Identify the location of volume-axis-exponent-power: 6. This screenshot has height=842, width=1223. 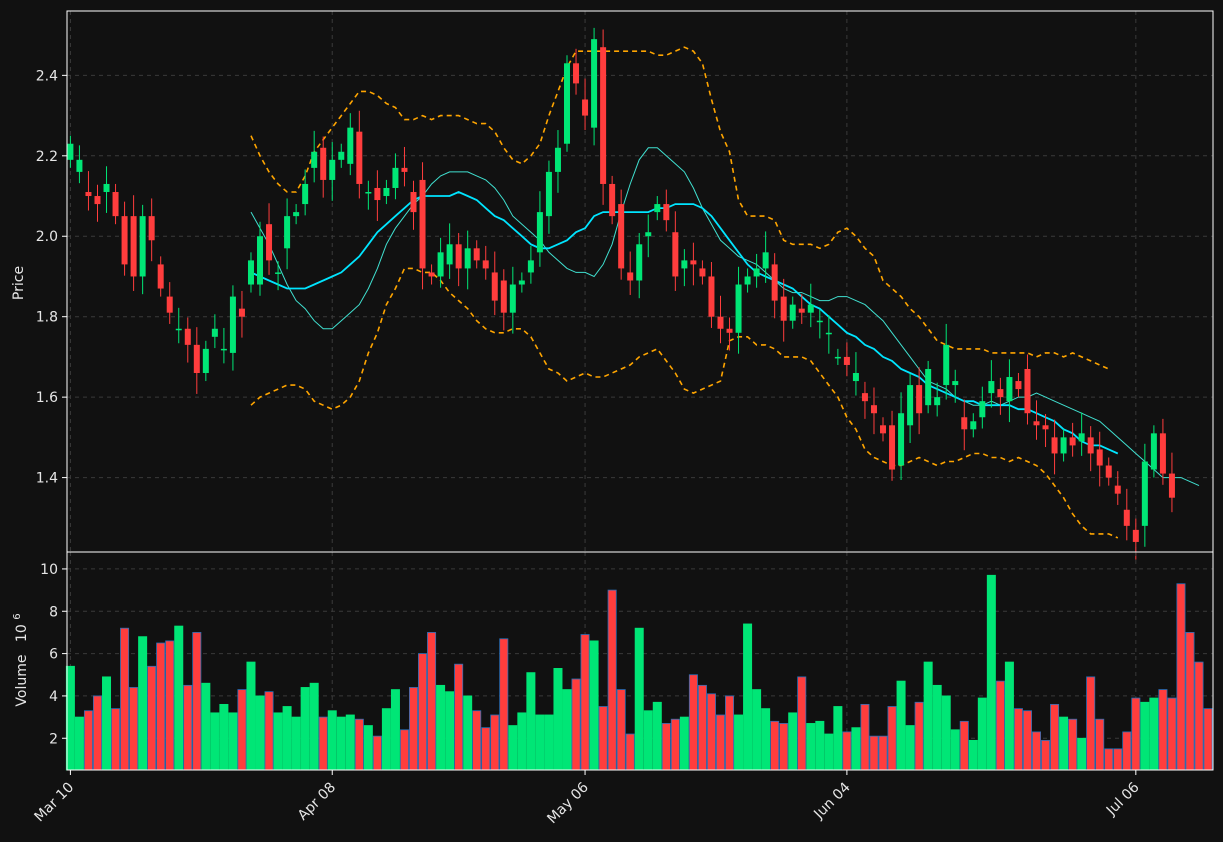
(17, 616).